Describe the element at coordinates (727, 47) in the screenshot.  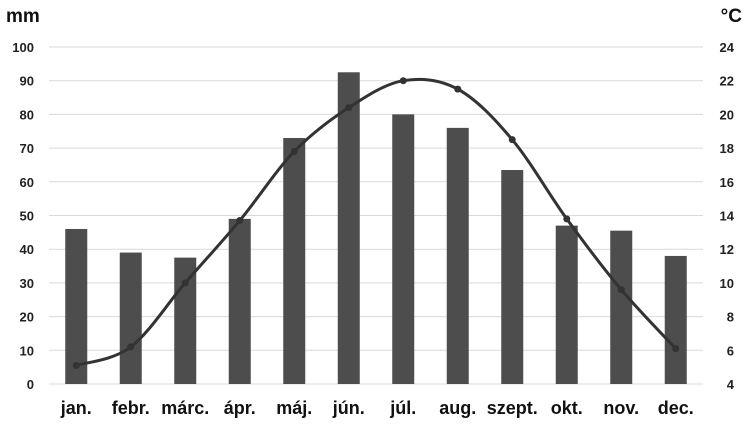
I see `right-tick-label: 24` at that location.